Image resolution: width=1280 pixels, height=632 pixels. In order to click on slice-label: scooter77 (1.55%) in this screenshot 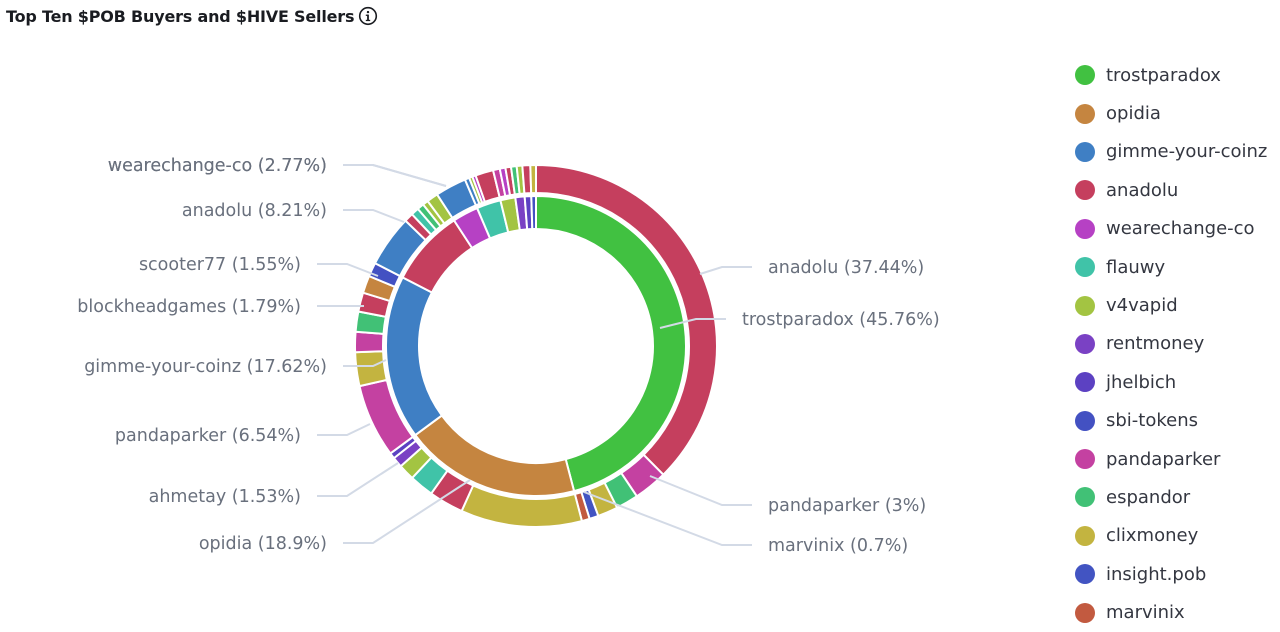, I will do `click(220, 265)`.